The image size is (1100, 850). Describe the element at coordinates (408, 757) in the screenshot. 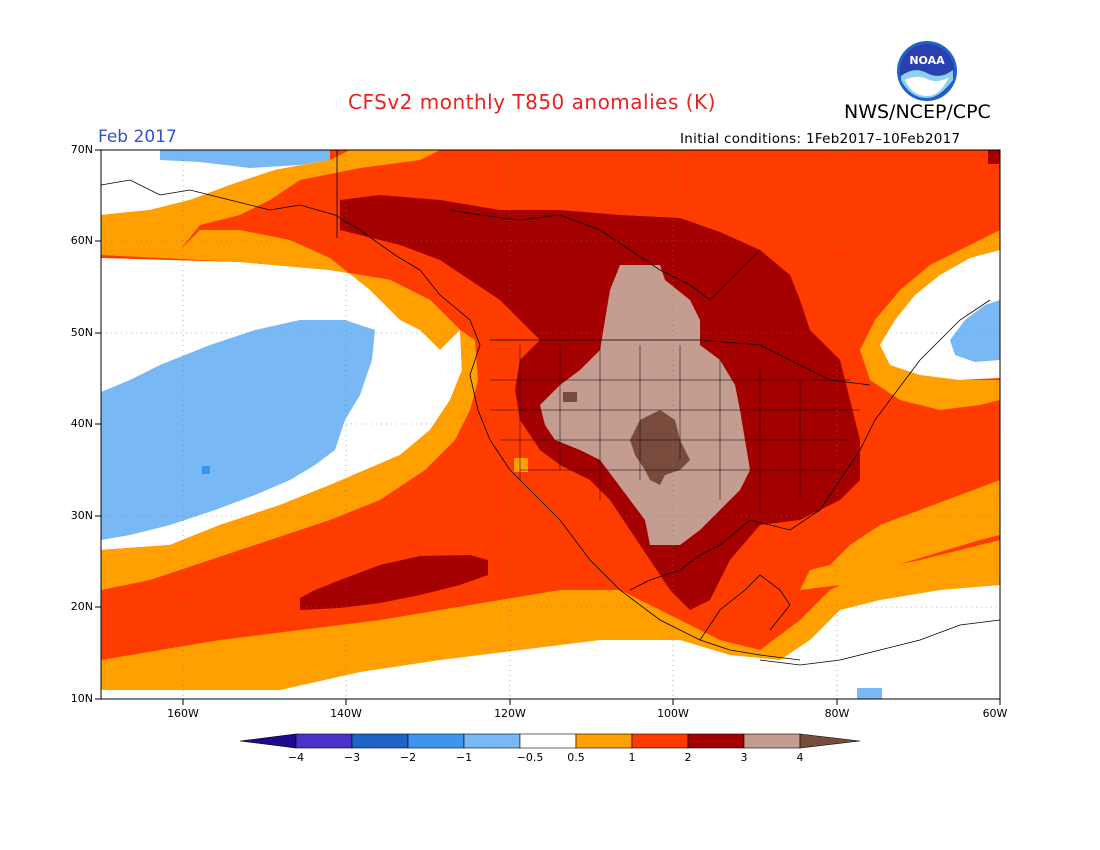

I see `colorbar-label: −2` at that location.